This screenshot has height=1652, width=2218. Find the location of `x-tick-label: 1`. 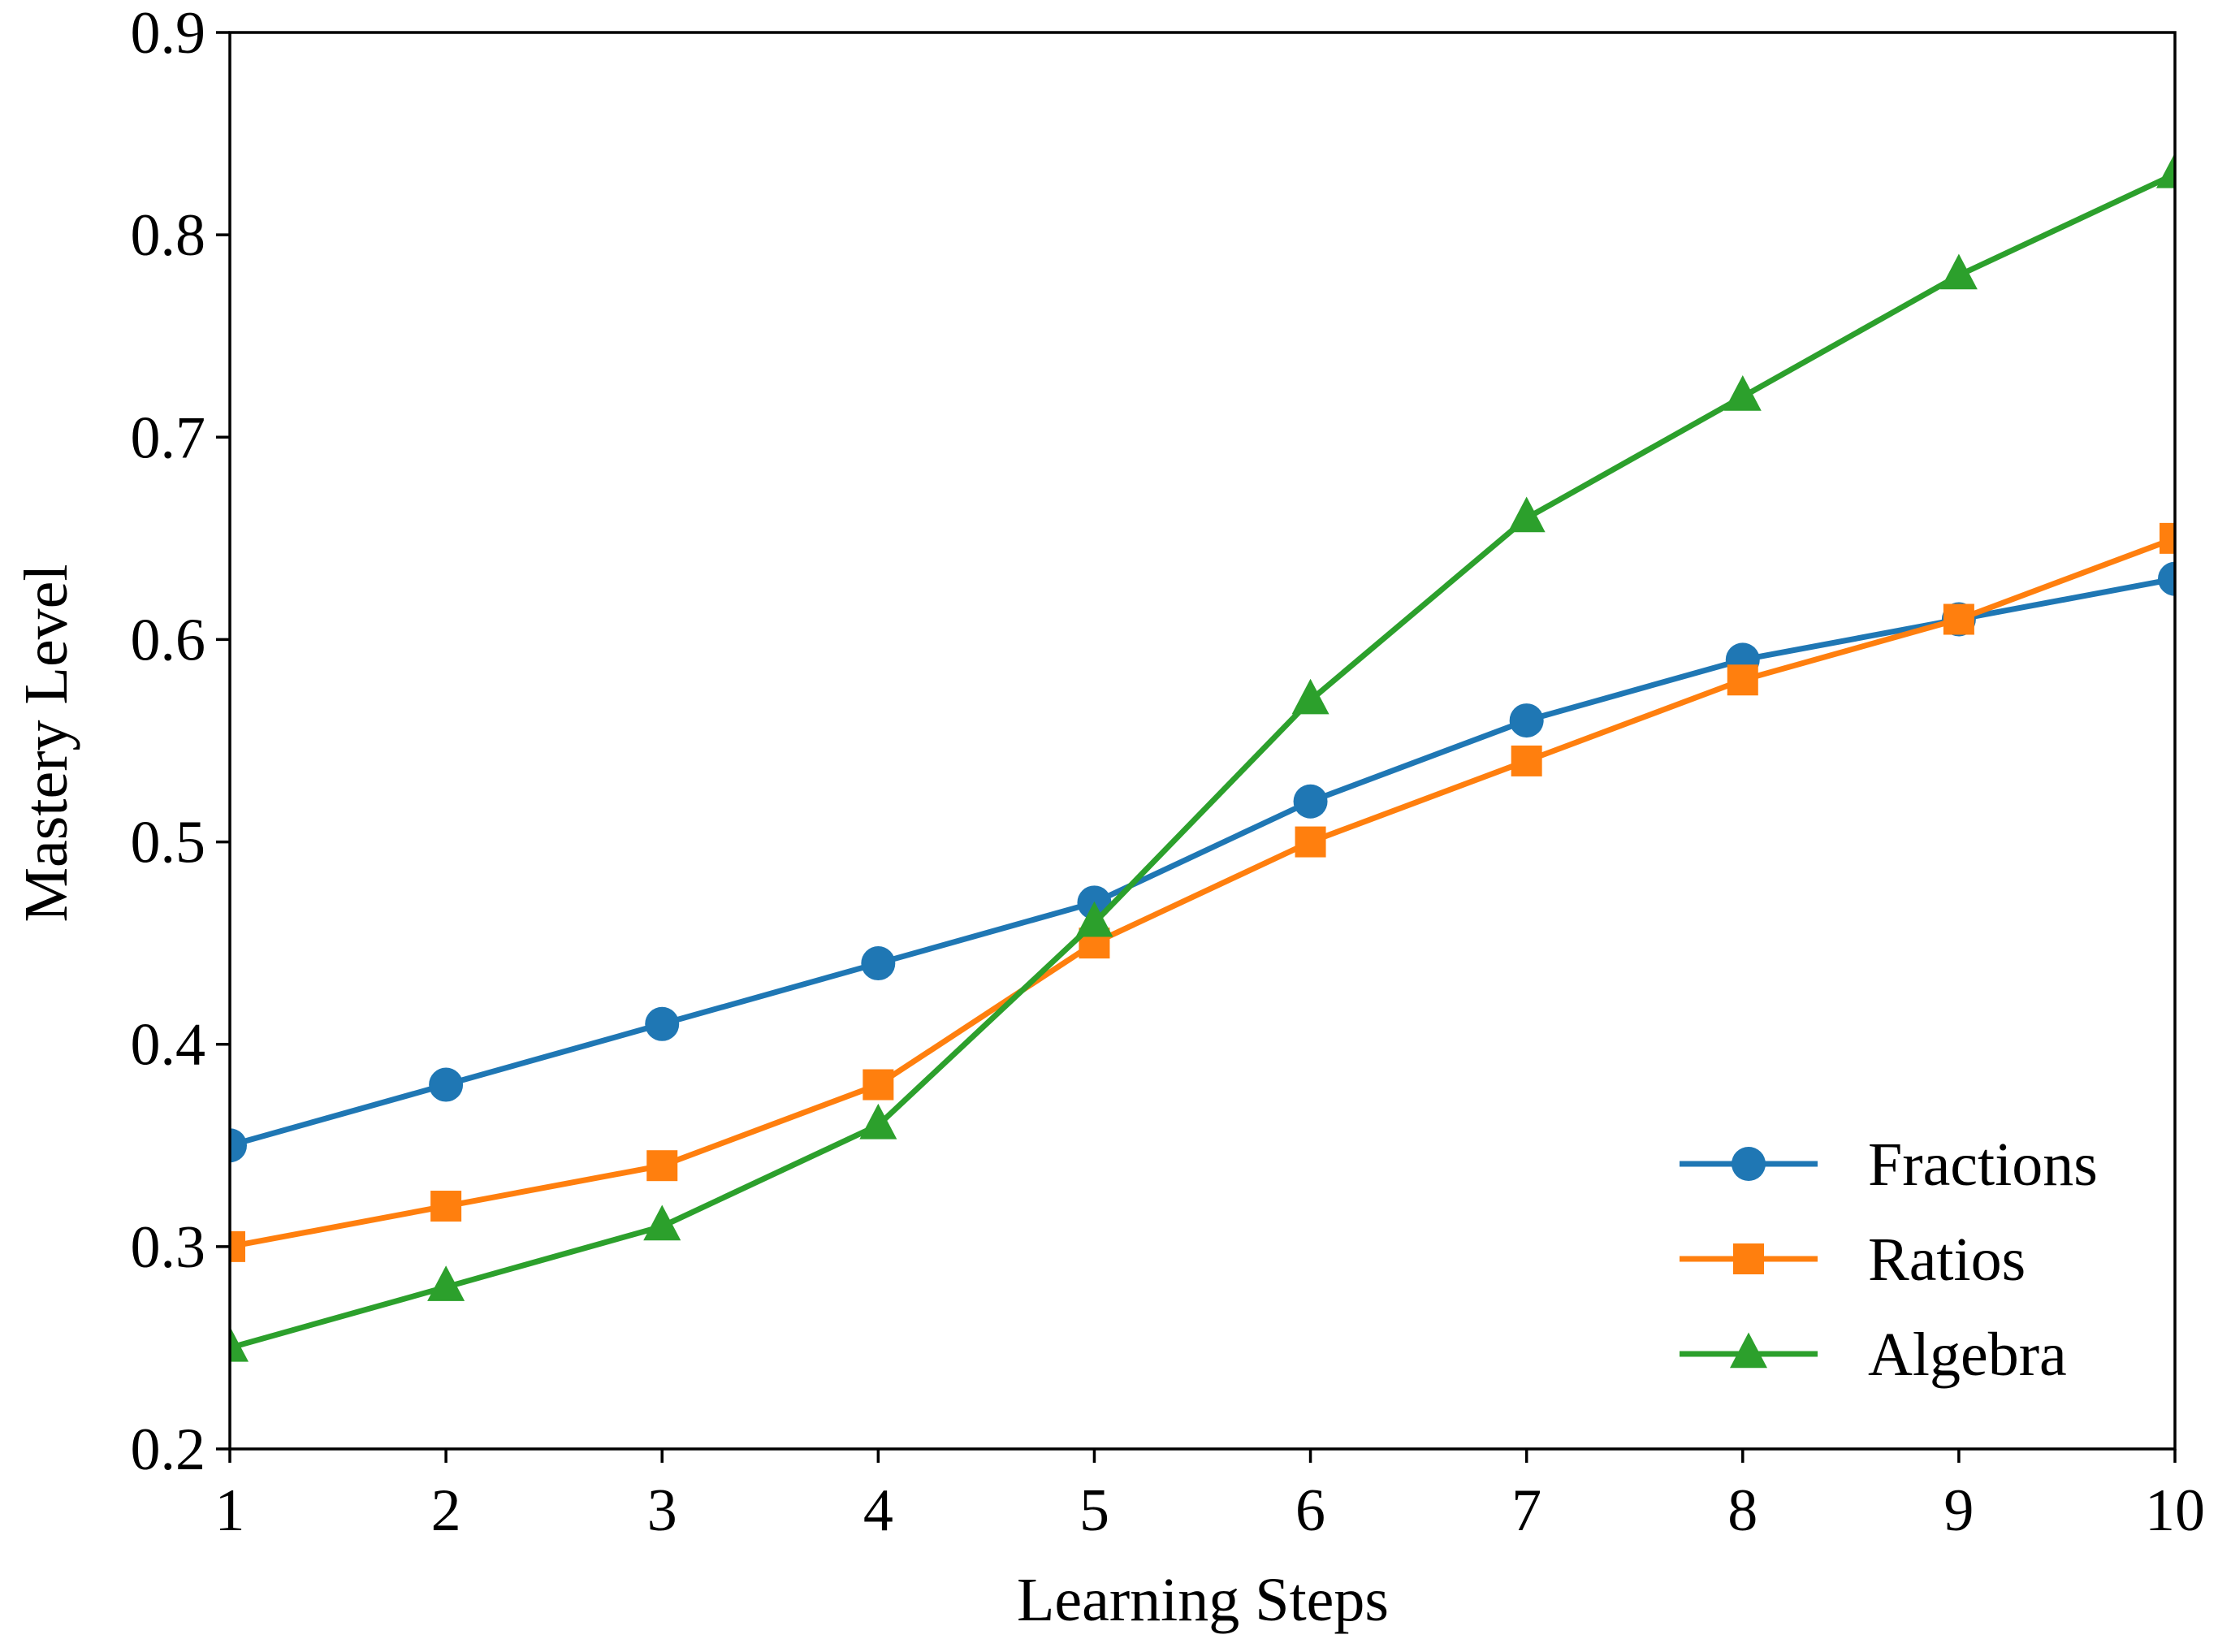

x-tick-label: 1 is located at coordinates (230, 1510).